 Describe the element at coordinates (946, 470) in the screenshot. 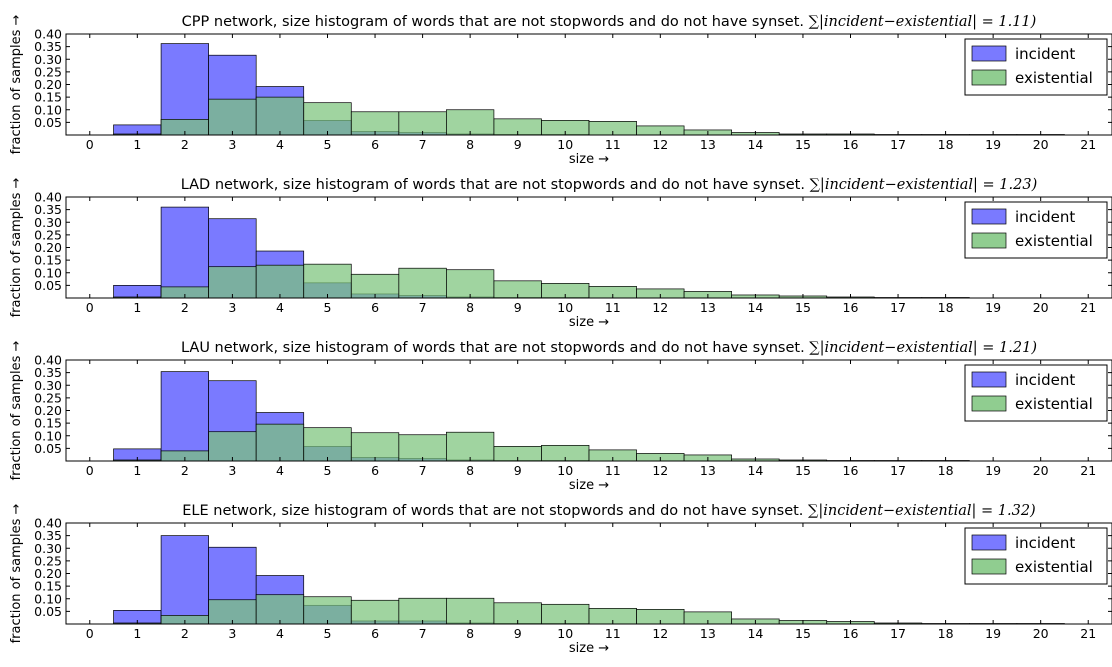

I see `panel-3-xtick-label: 18` at that location.